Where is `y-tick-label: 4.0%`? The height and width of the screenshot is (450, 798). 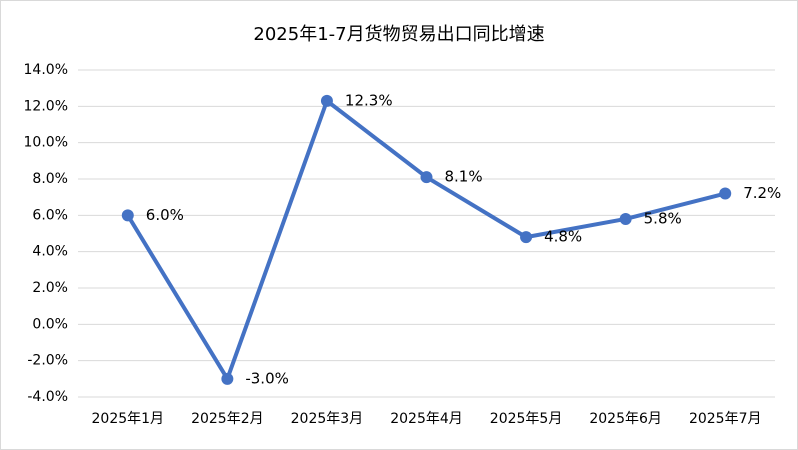 y-tick-label: 4.0% is located at coordinates (50, 252).